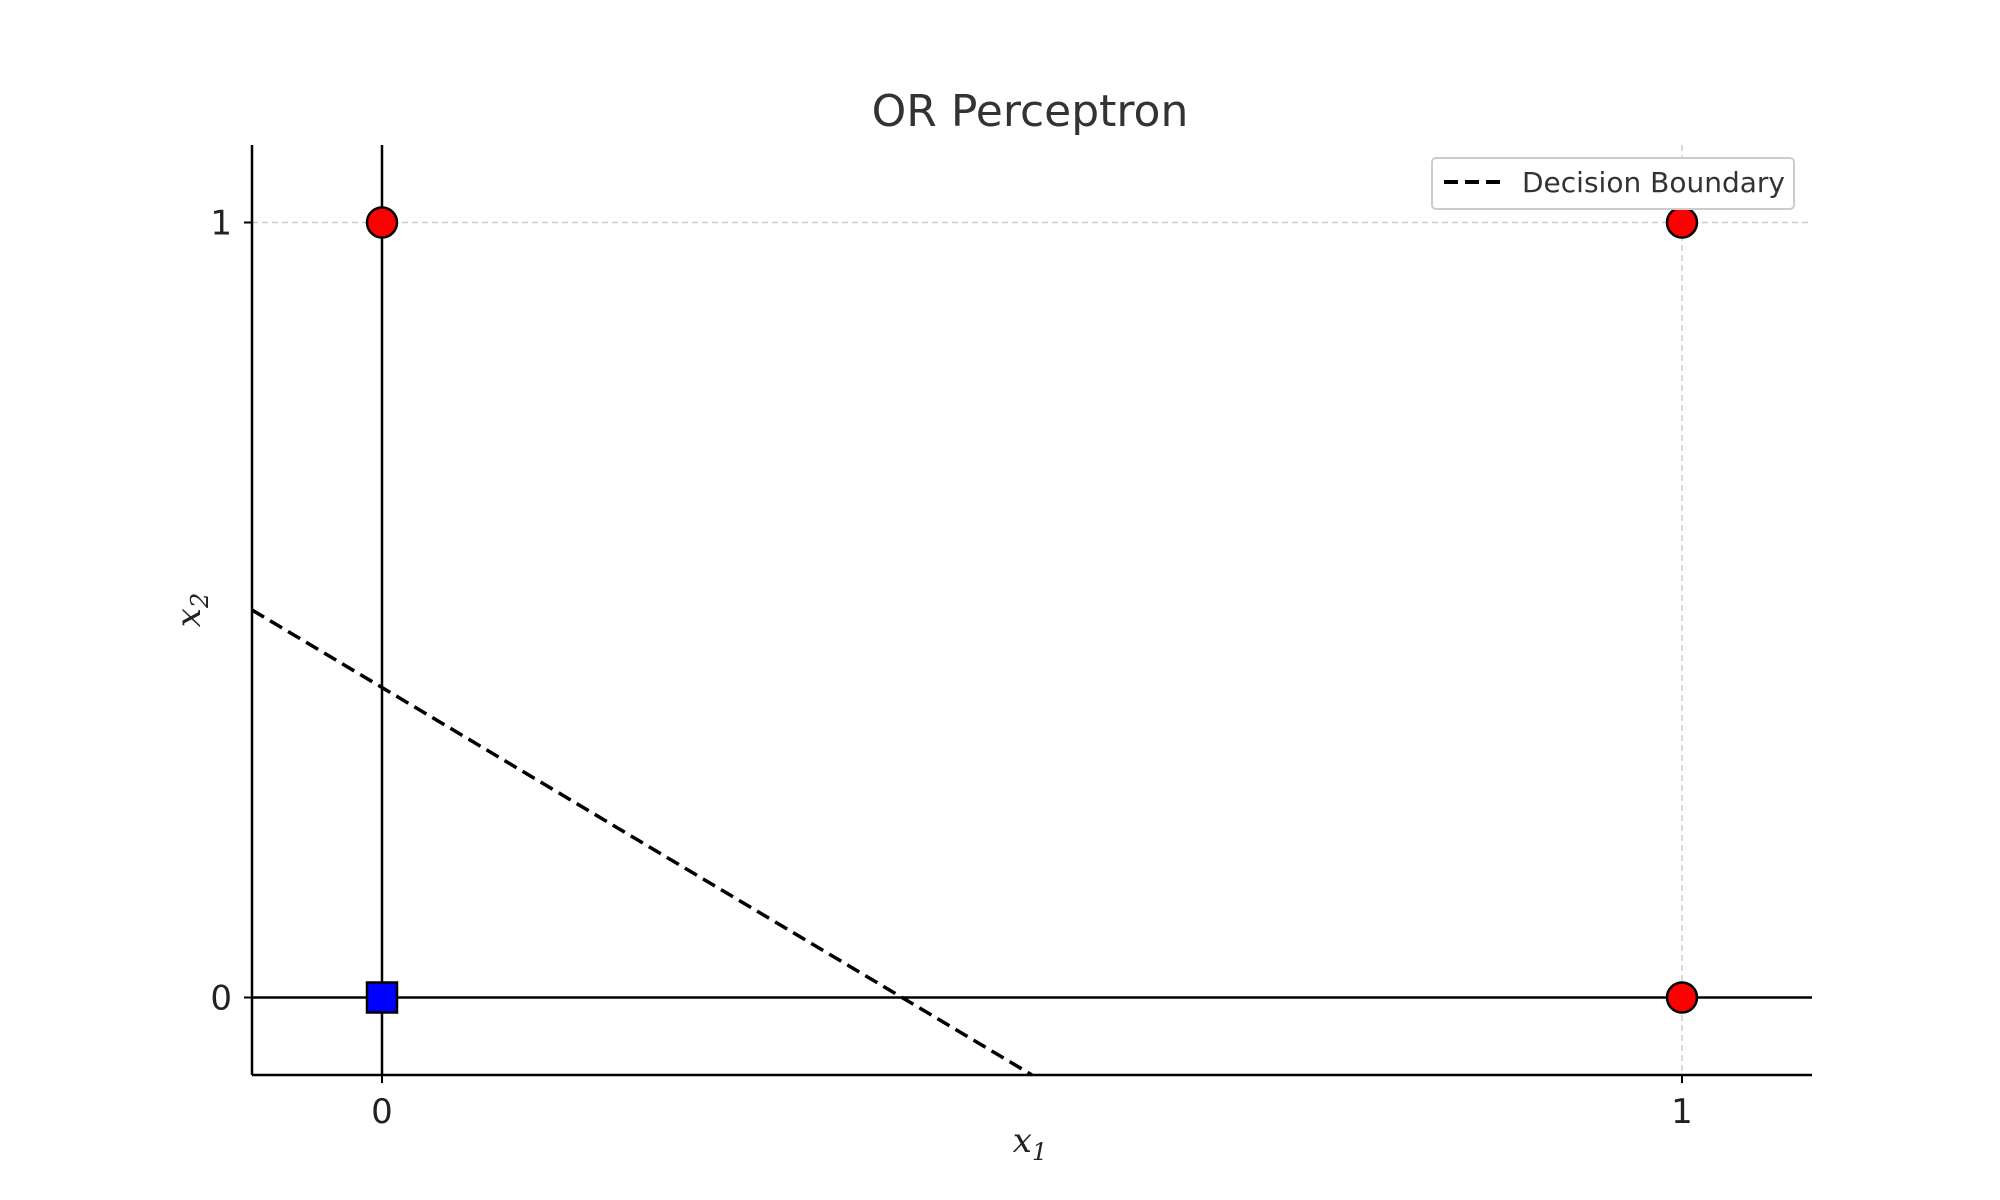  I want to click on legend-frame, so click(1613, 183).